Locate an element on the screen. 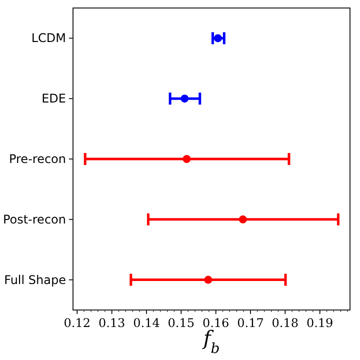 This screenshot has width=360, height=360. x-tick-label: 0.15 is located at coordinates (181, 323).